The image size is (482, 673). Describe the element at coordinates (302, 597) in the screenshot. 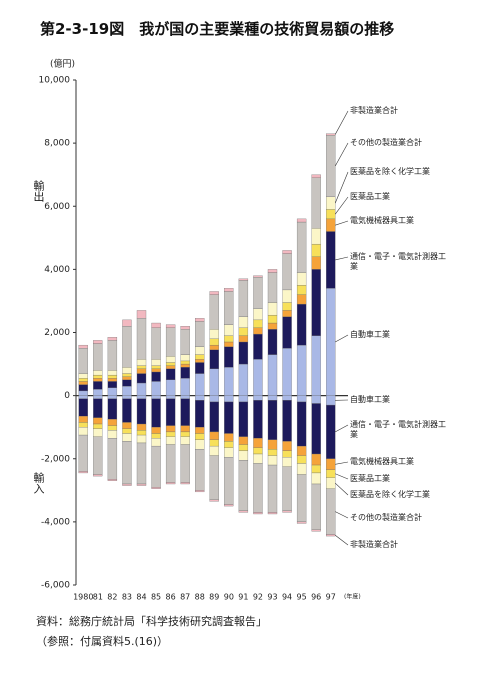

I see `x-tick-label: 95` at that location.